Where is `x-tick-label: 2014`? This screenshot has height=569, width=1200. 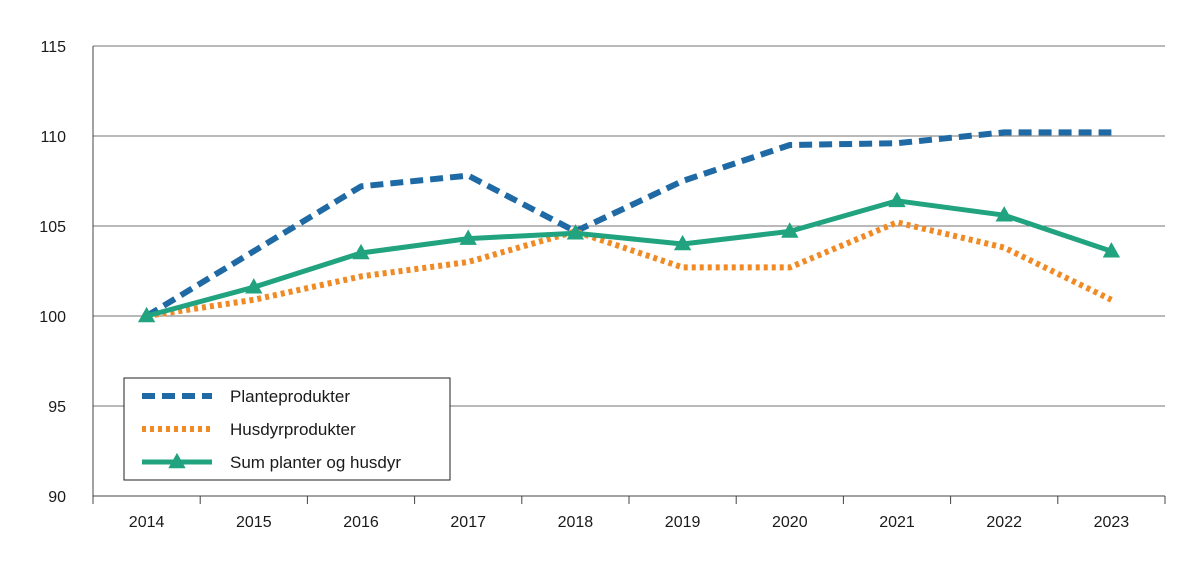
x-tick-label: 2014 is located at coordinates (147, 522).